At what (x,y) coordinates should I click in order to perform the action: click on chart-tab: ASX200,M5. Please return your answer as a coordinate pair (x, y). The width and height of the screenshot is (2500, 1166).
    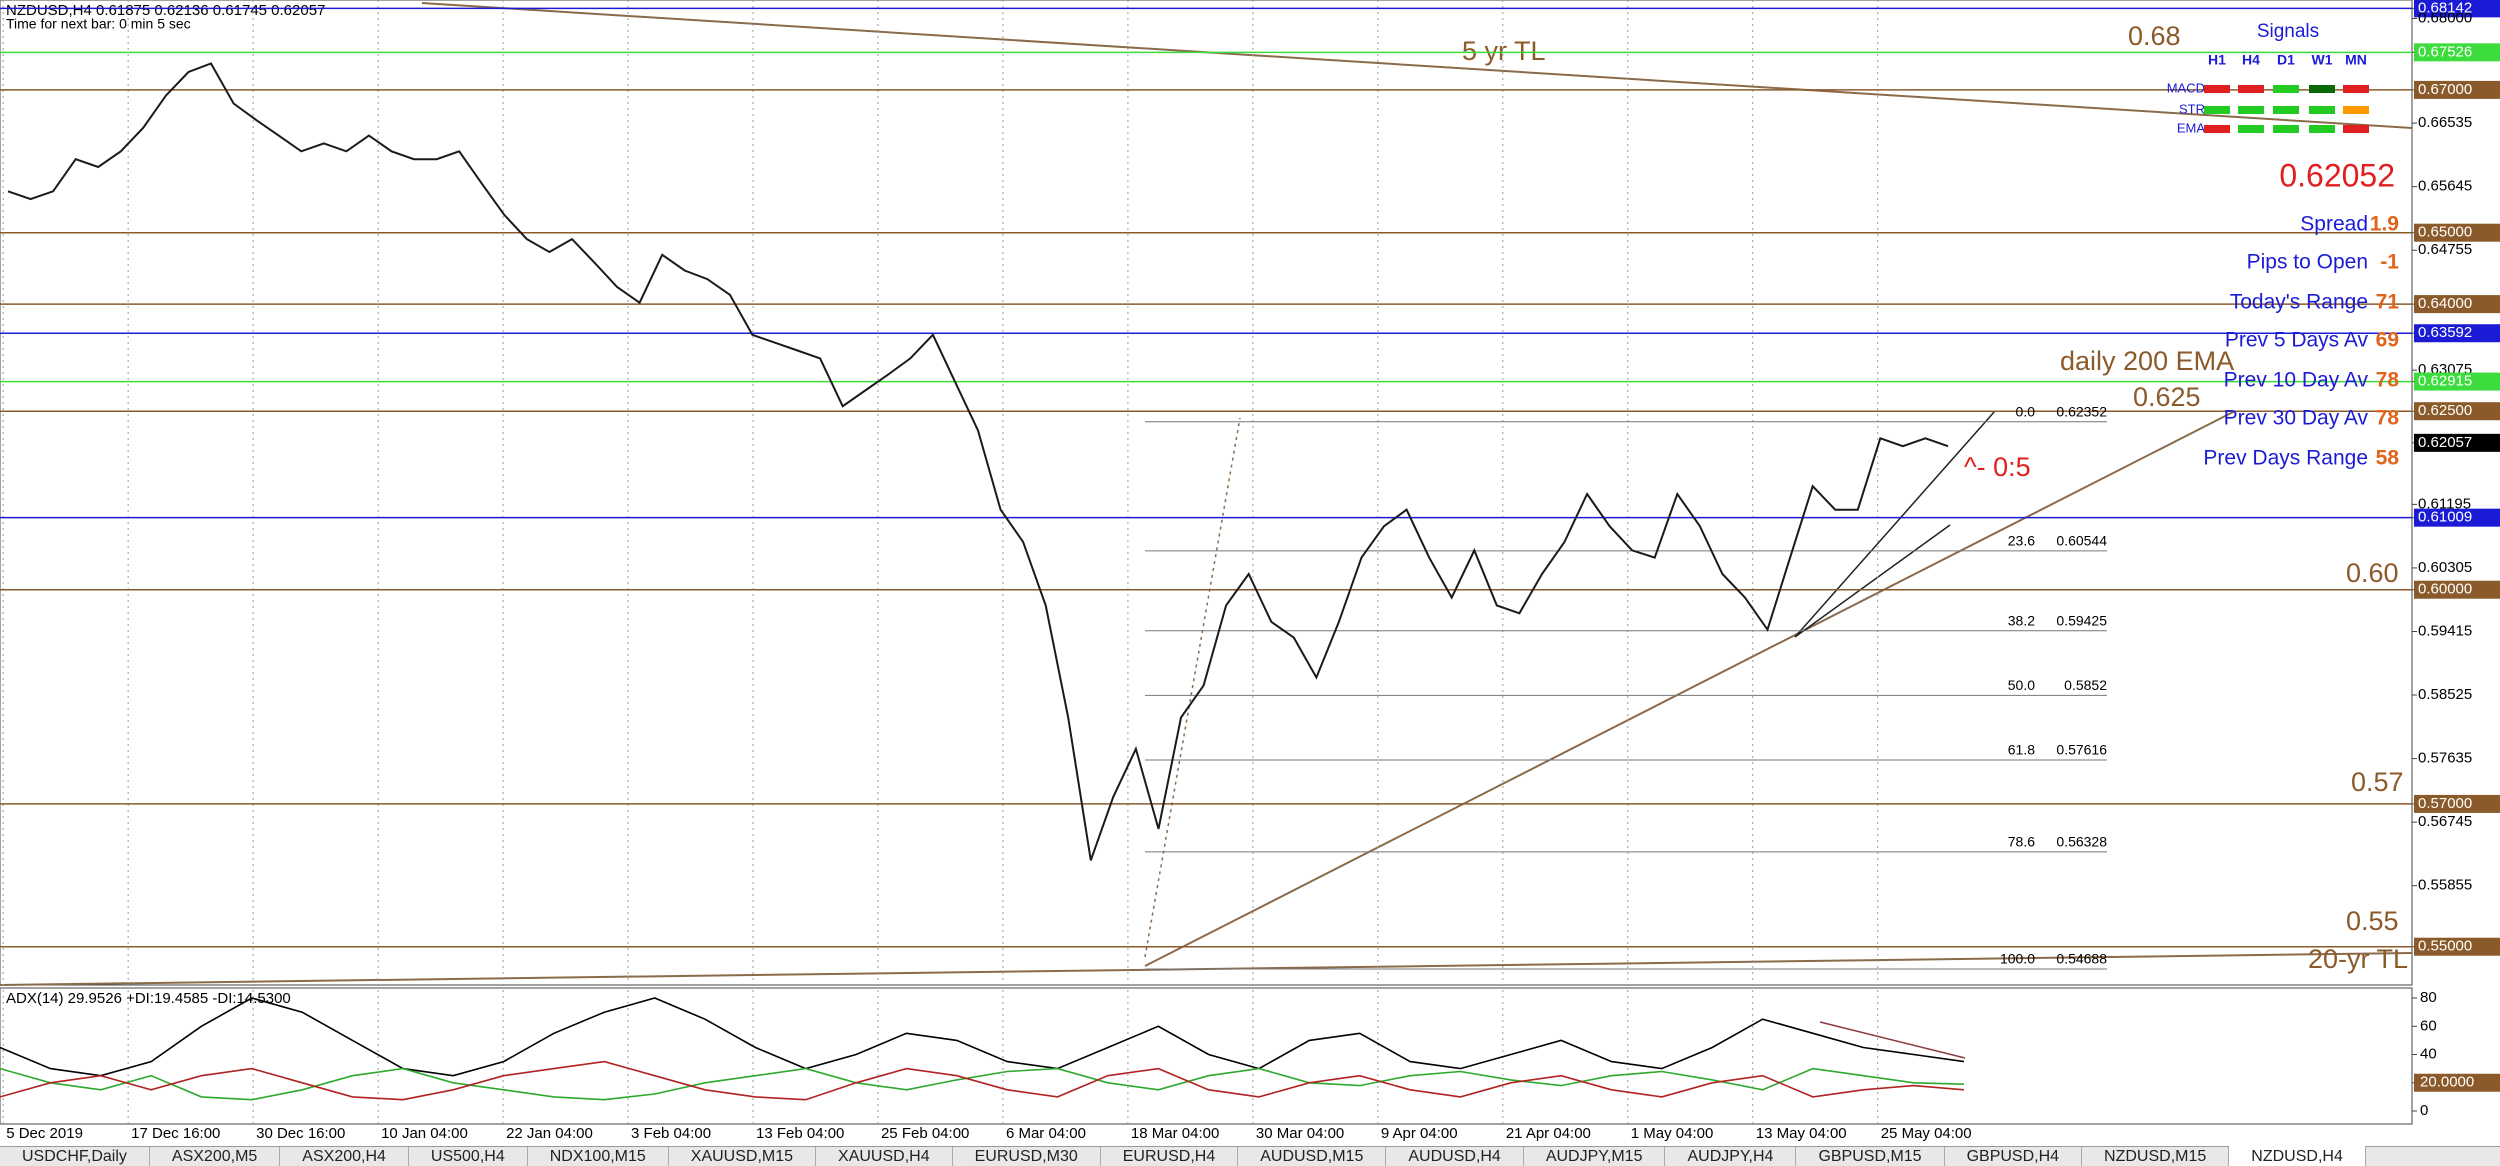
    Looking at the image, I should click on (215, 1156).